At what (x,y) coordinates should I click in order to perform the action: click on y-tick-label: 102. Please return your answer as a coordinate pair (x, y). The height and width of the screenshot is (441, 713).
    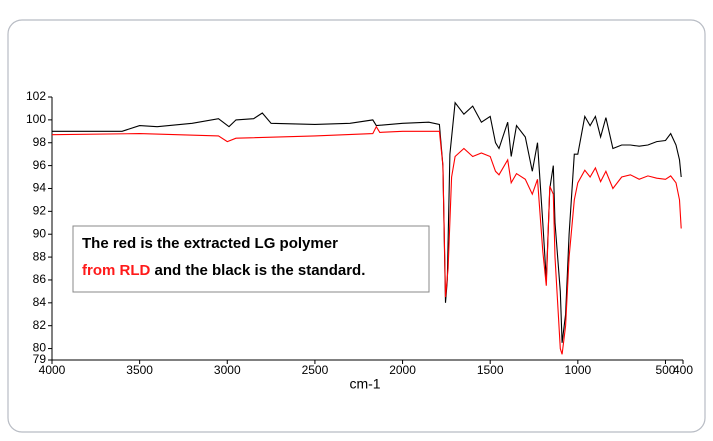
    Looking at the image, I should click on (36, 96).